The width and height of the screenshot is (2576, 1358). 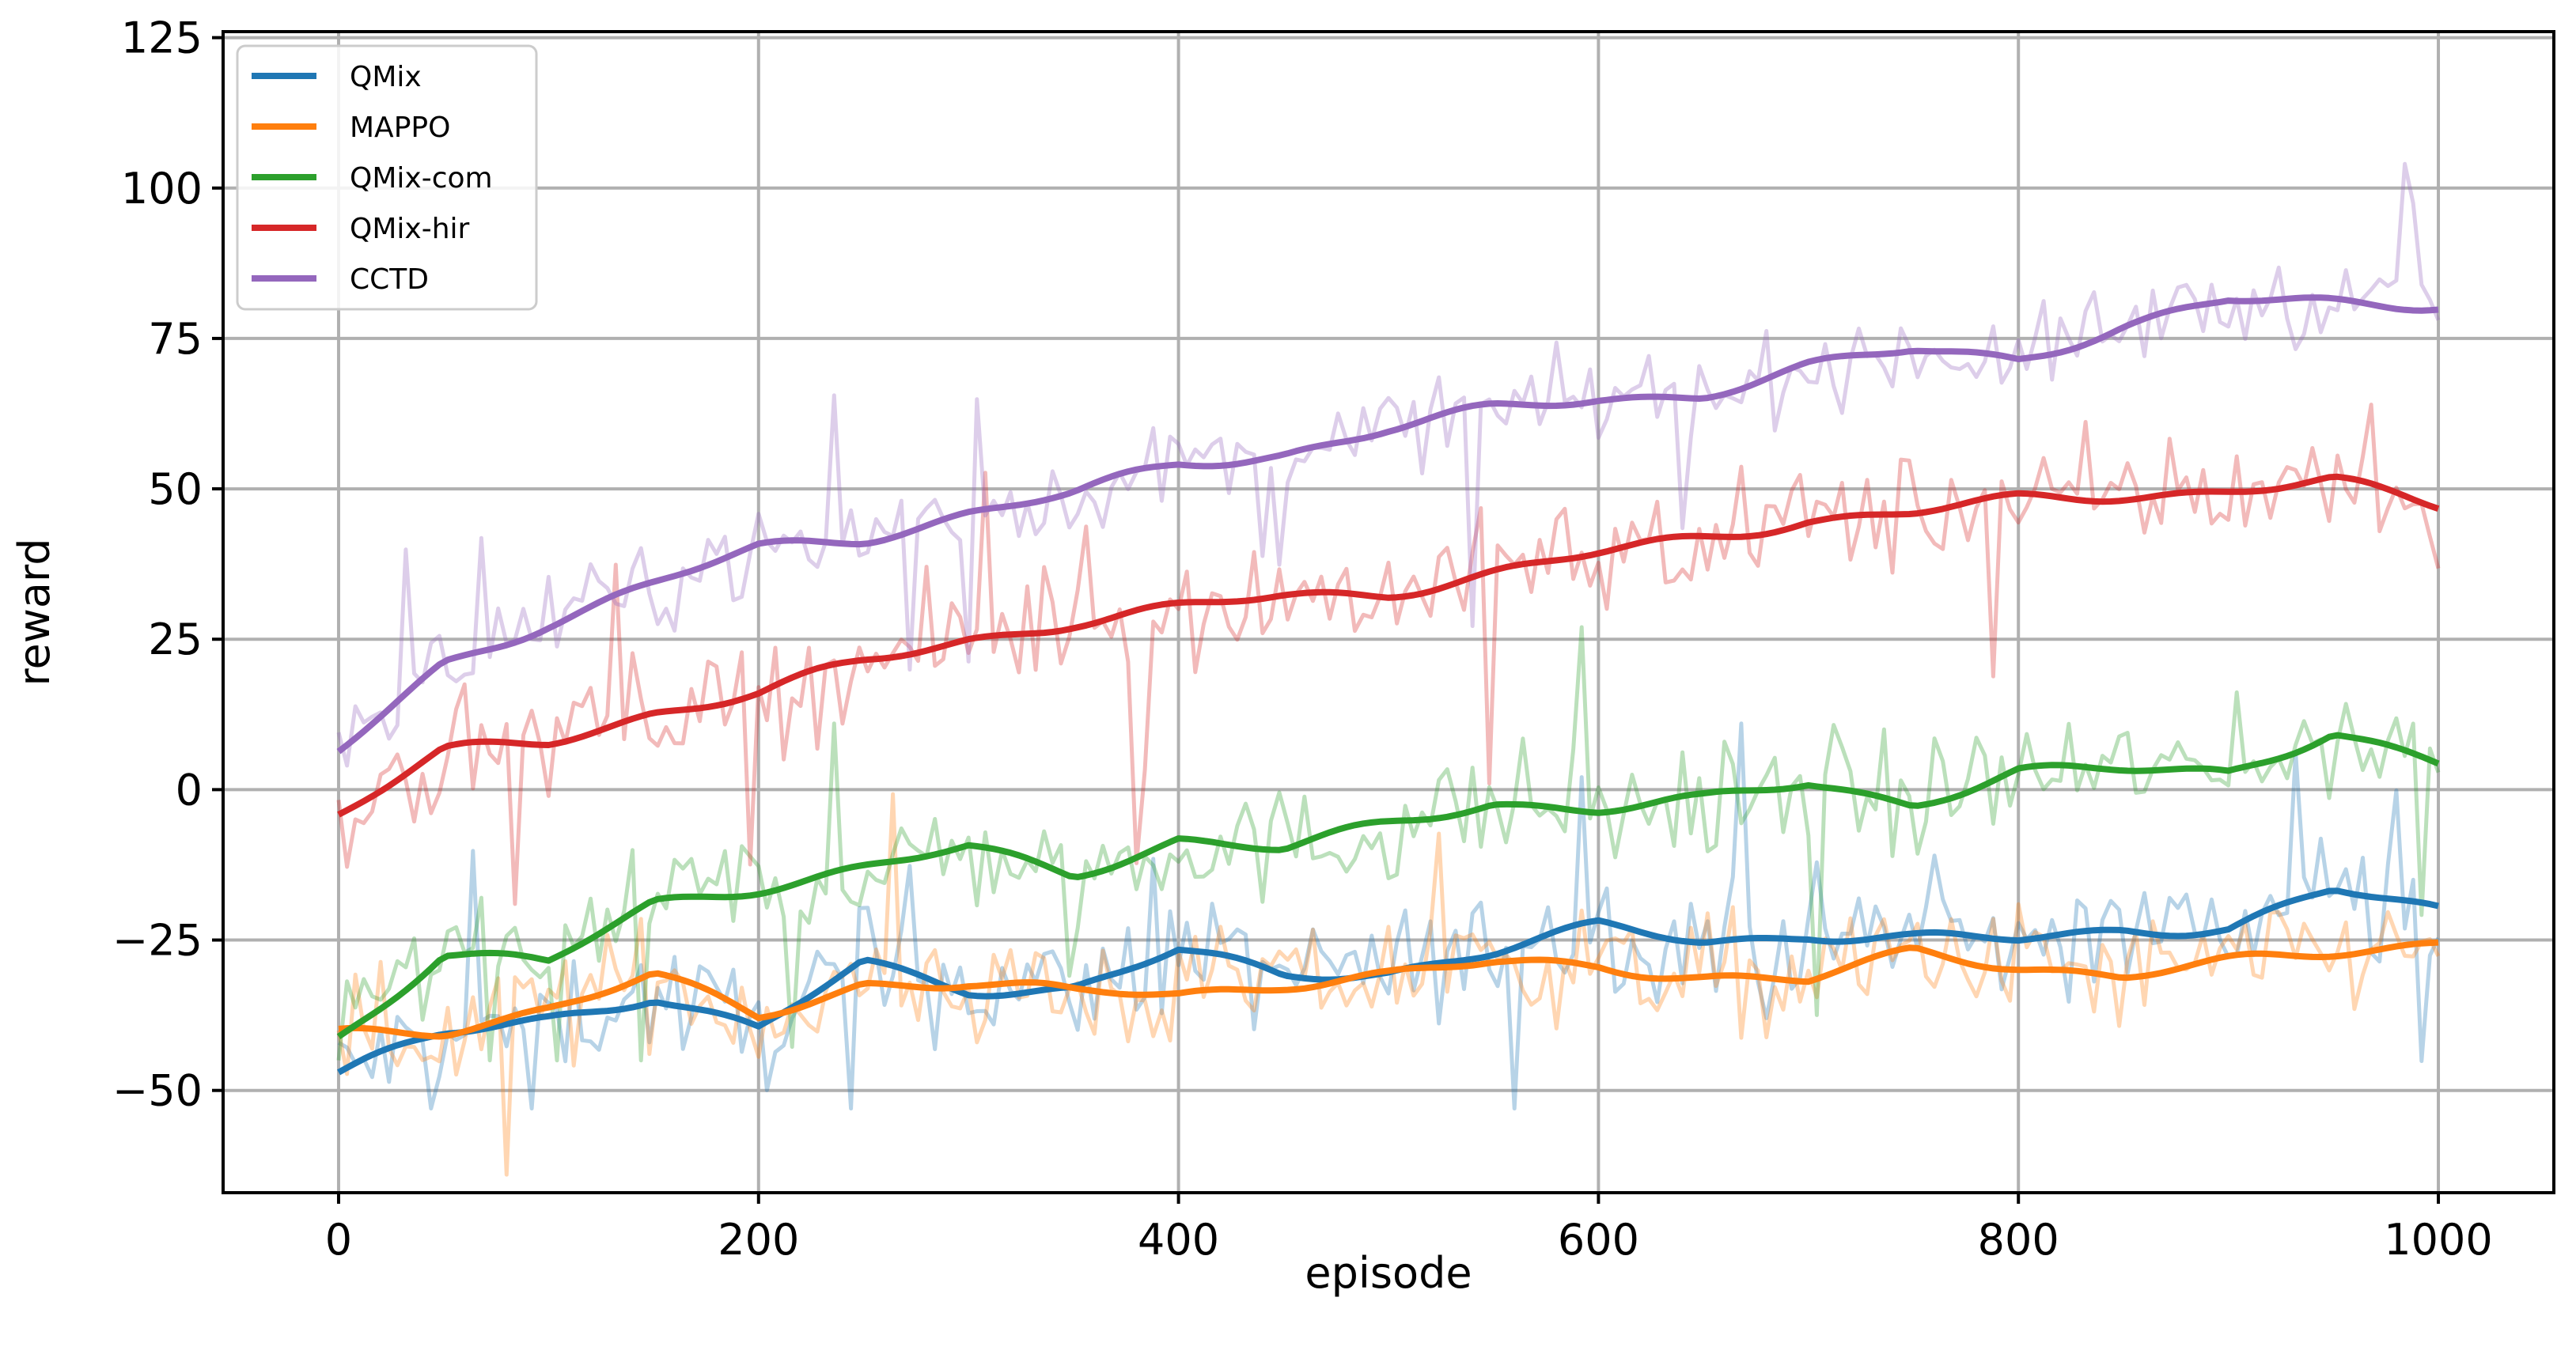 I want to click on y-tick-label: 100, so click(x=162, y=189).